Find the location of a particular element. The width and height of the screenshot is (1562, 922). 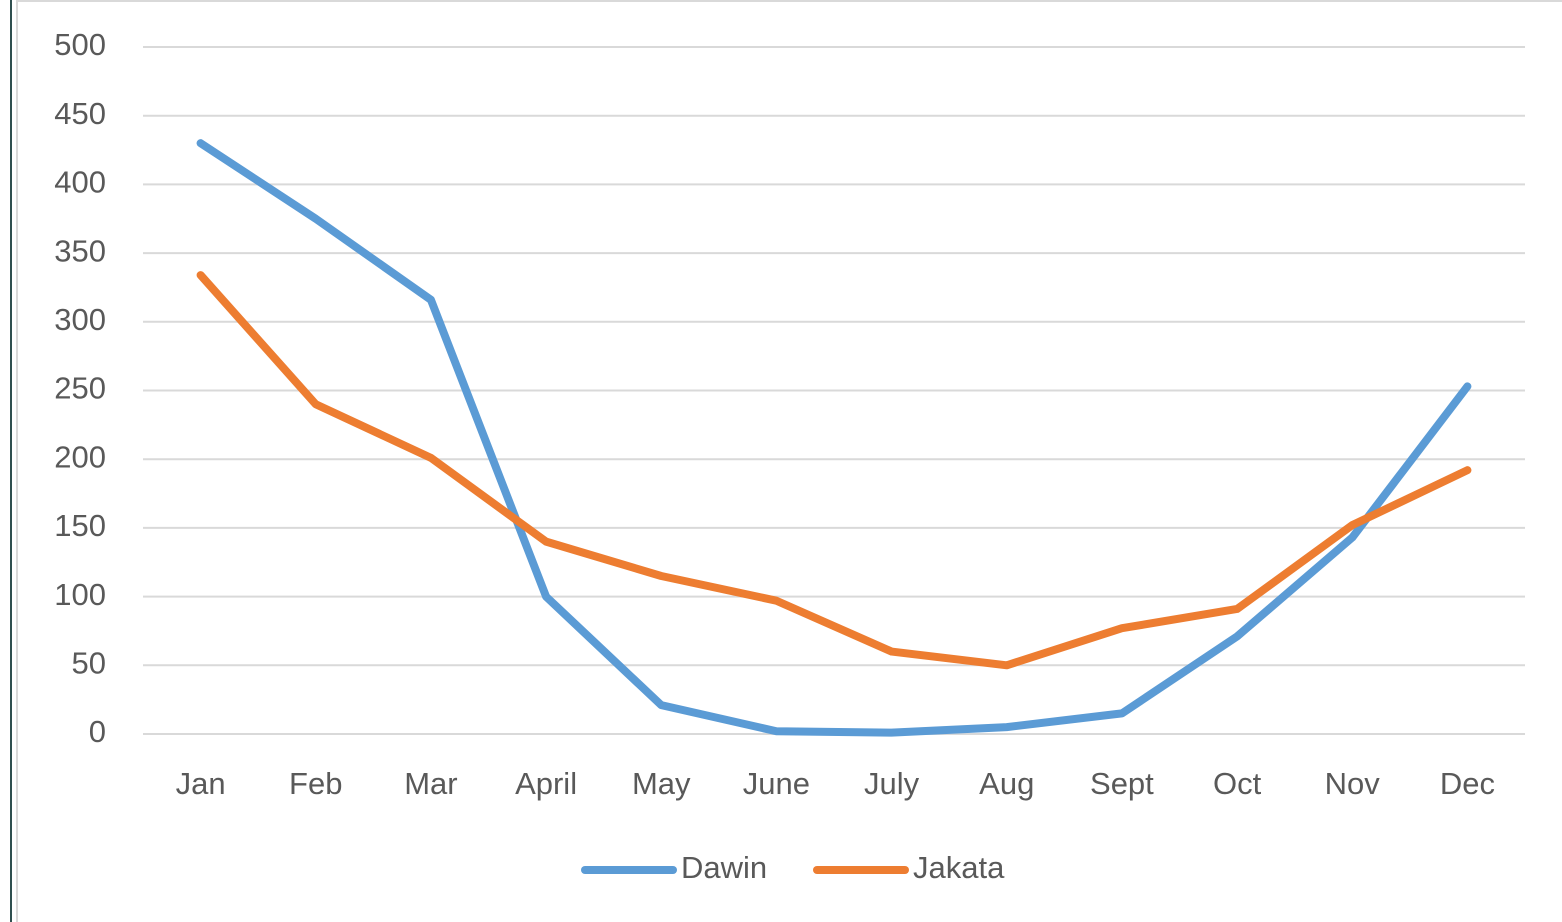

x-tick-label: Sept is located at coordinates (1122, 783).